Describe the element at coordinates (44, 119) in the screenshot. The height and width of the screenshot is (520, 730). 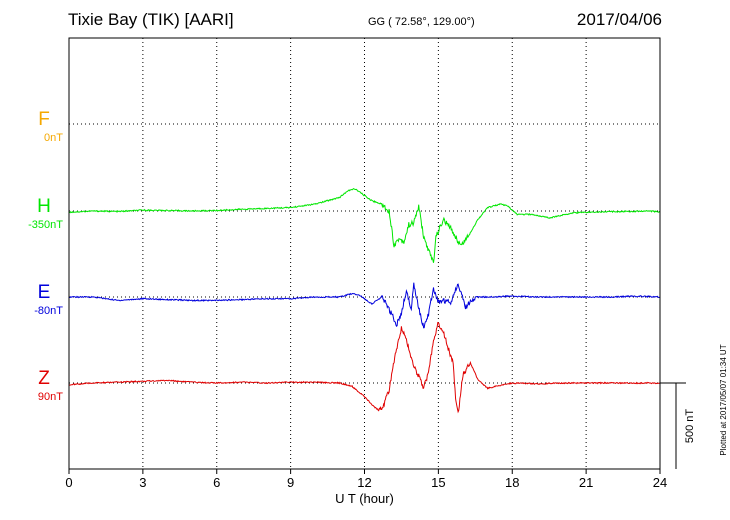
I see `component-f-label: F` at that location.